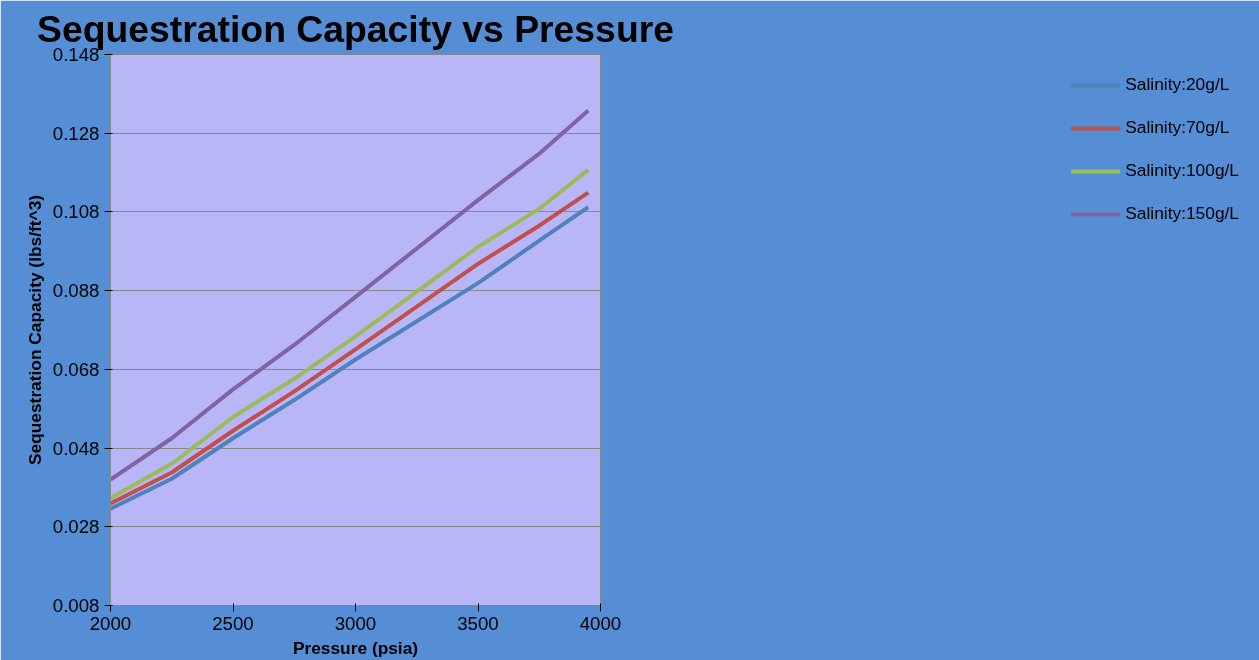 Image resolution: width=1259 pixels, height=660 pixels. What do you see at coordinates (600, 623) in the screenshot?
I see `x-tick-label: 4000` at bounding box center [600, 623].